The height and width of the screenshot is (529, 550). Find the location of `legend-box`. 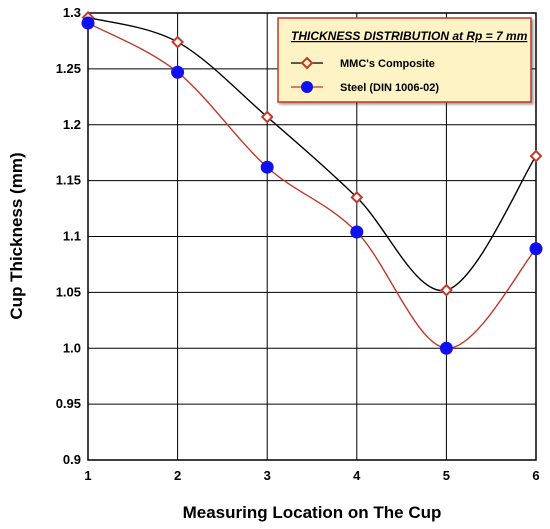

legend-box is located at coordinates (404, 60).